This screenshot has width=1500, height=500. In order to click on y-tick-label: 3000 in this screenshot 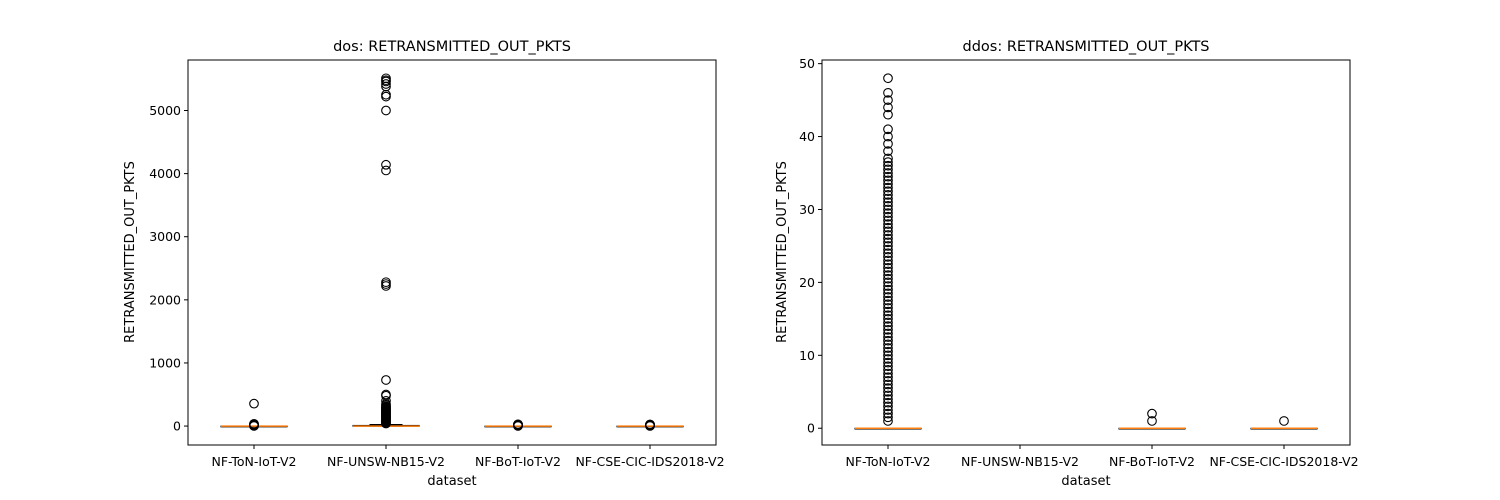, I will do `click(165, 236)`.